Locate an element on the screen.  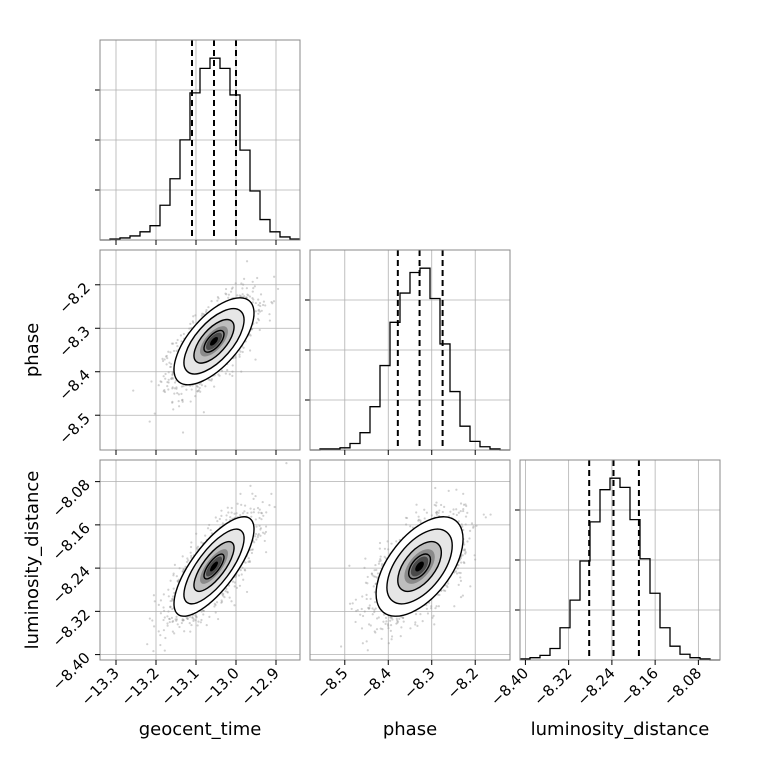
density-level is located at coordinates (213, 566).